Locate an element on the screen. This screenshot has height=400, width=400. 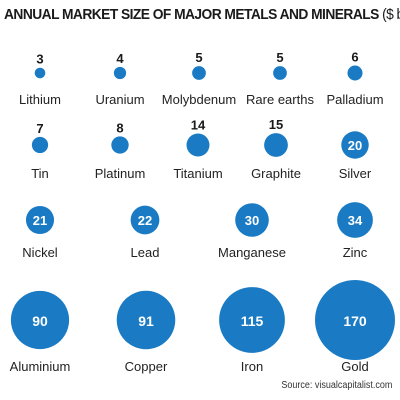
category-label-molybdenum: Molybdenum is located at coordinates (199, 99).